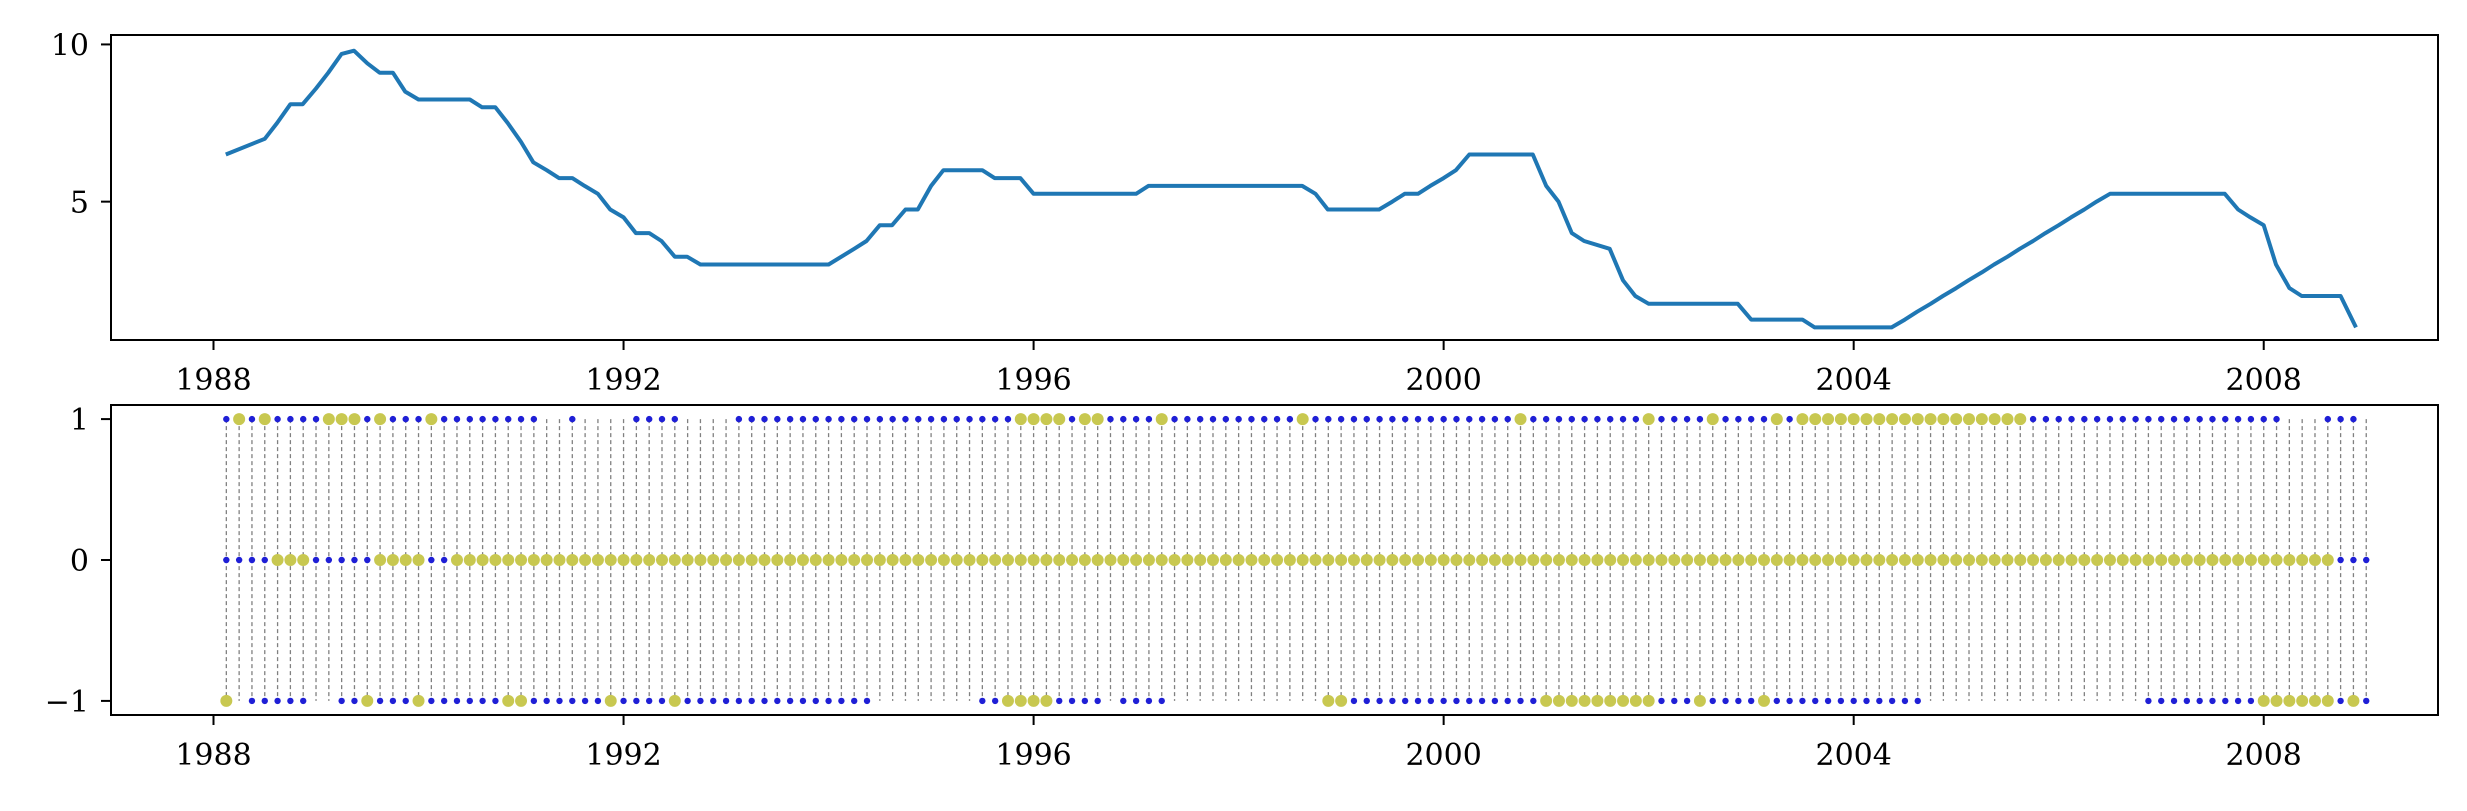 The height and width of the screenshot is (811, 2467). What do you see at coordinates (1033, 380) in the screenshot?
I see `top-x-tick-label: 1996` at bounding box center [1033, 380].